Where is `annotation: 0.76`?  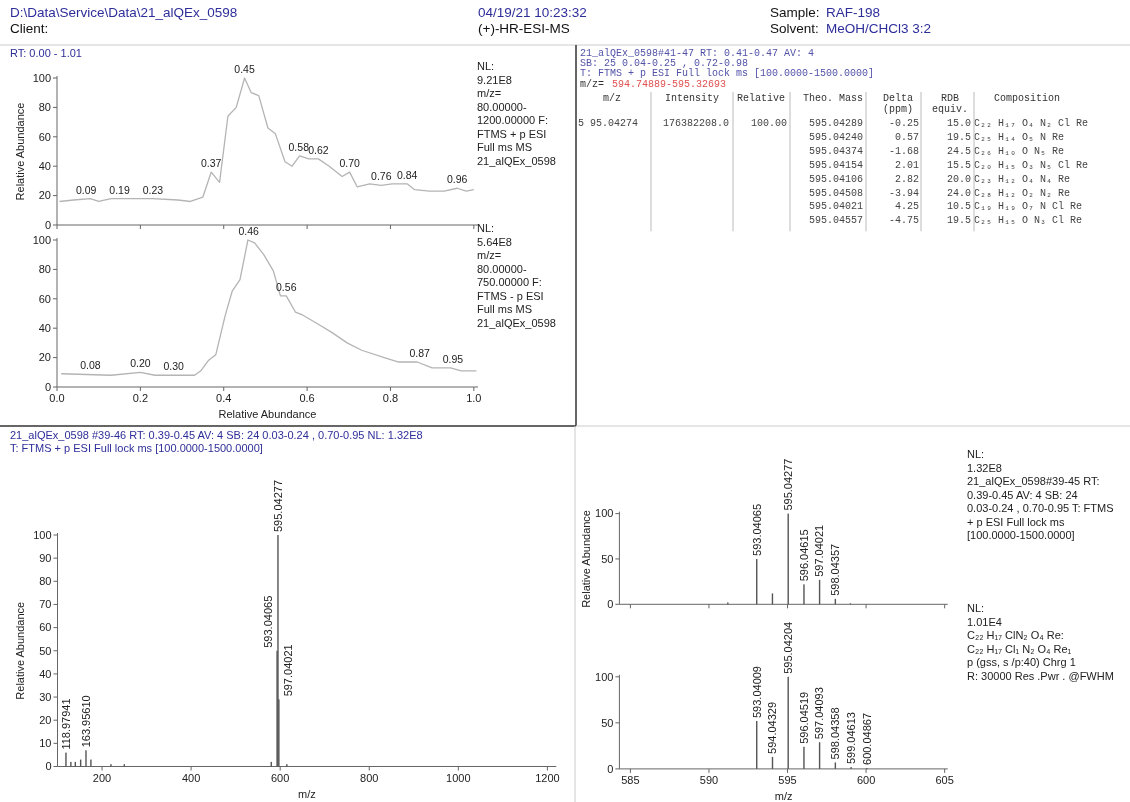
annotation: 0.76 is located at coordinates (381, 176).